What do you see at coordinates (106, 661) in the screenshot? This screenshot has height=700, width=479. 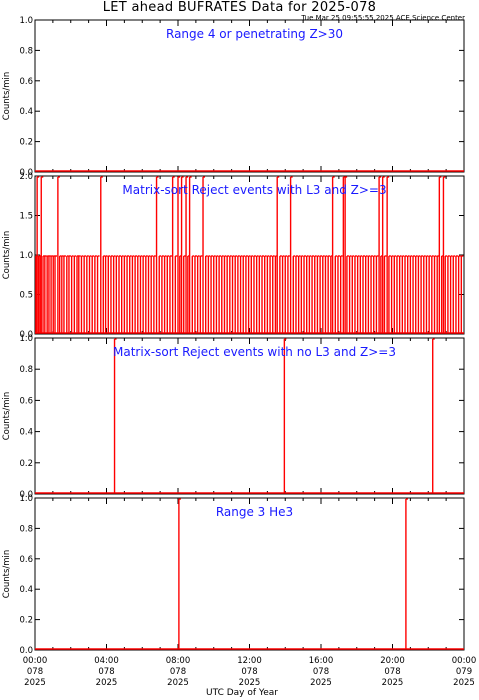 I see `x-tick-label: 04:00` at bounding box center [106, 661].